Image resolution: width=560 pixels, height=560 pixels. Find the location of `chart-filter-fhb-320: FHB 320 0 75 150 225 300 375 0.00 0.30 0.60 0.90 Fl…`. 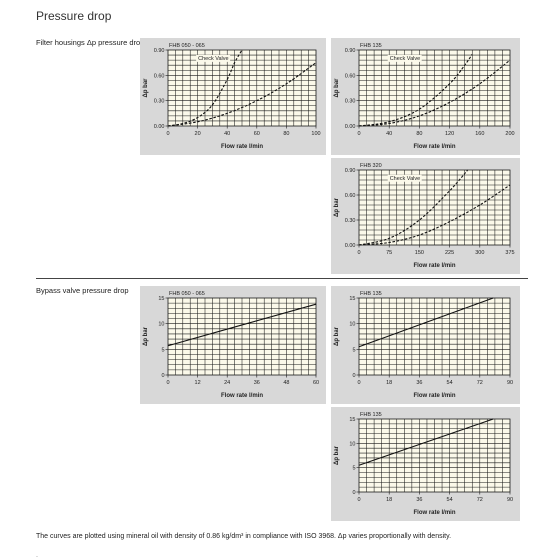

chart-filter-fhb-320: FHB 320 0 75 150 225 300 375 0.00 0.30 0.60 0.90 Fl… is located at coordinates (424, 216).